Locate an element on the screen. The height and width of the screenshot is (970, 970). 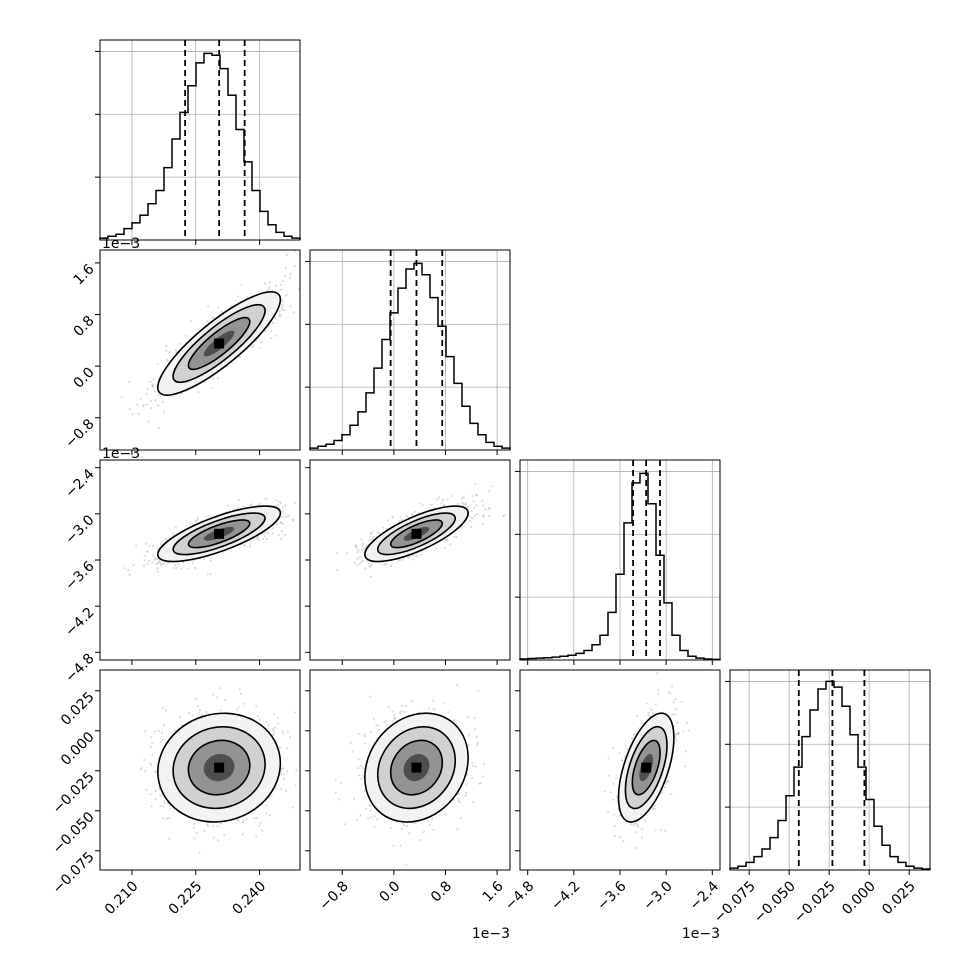
panel-background is located at coordinates (830, 770).